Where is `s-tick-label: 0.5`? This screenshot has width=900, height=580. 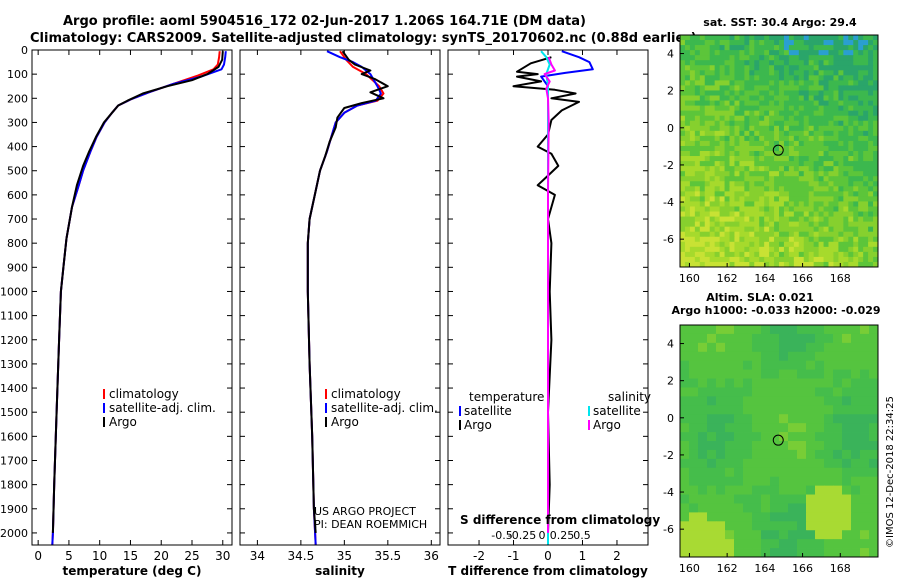 s-tick-label: 0.5 is located at coordinates (582, 535).